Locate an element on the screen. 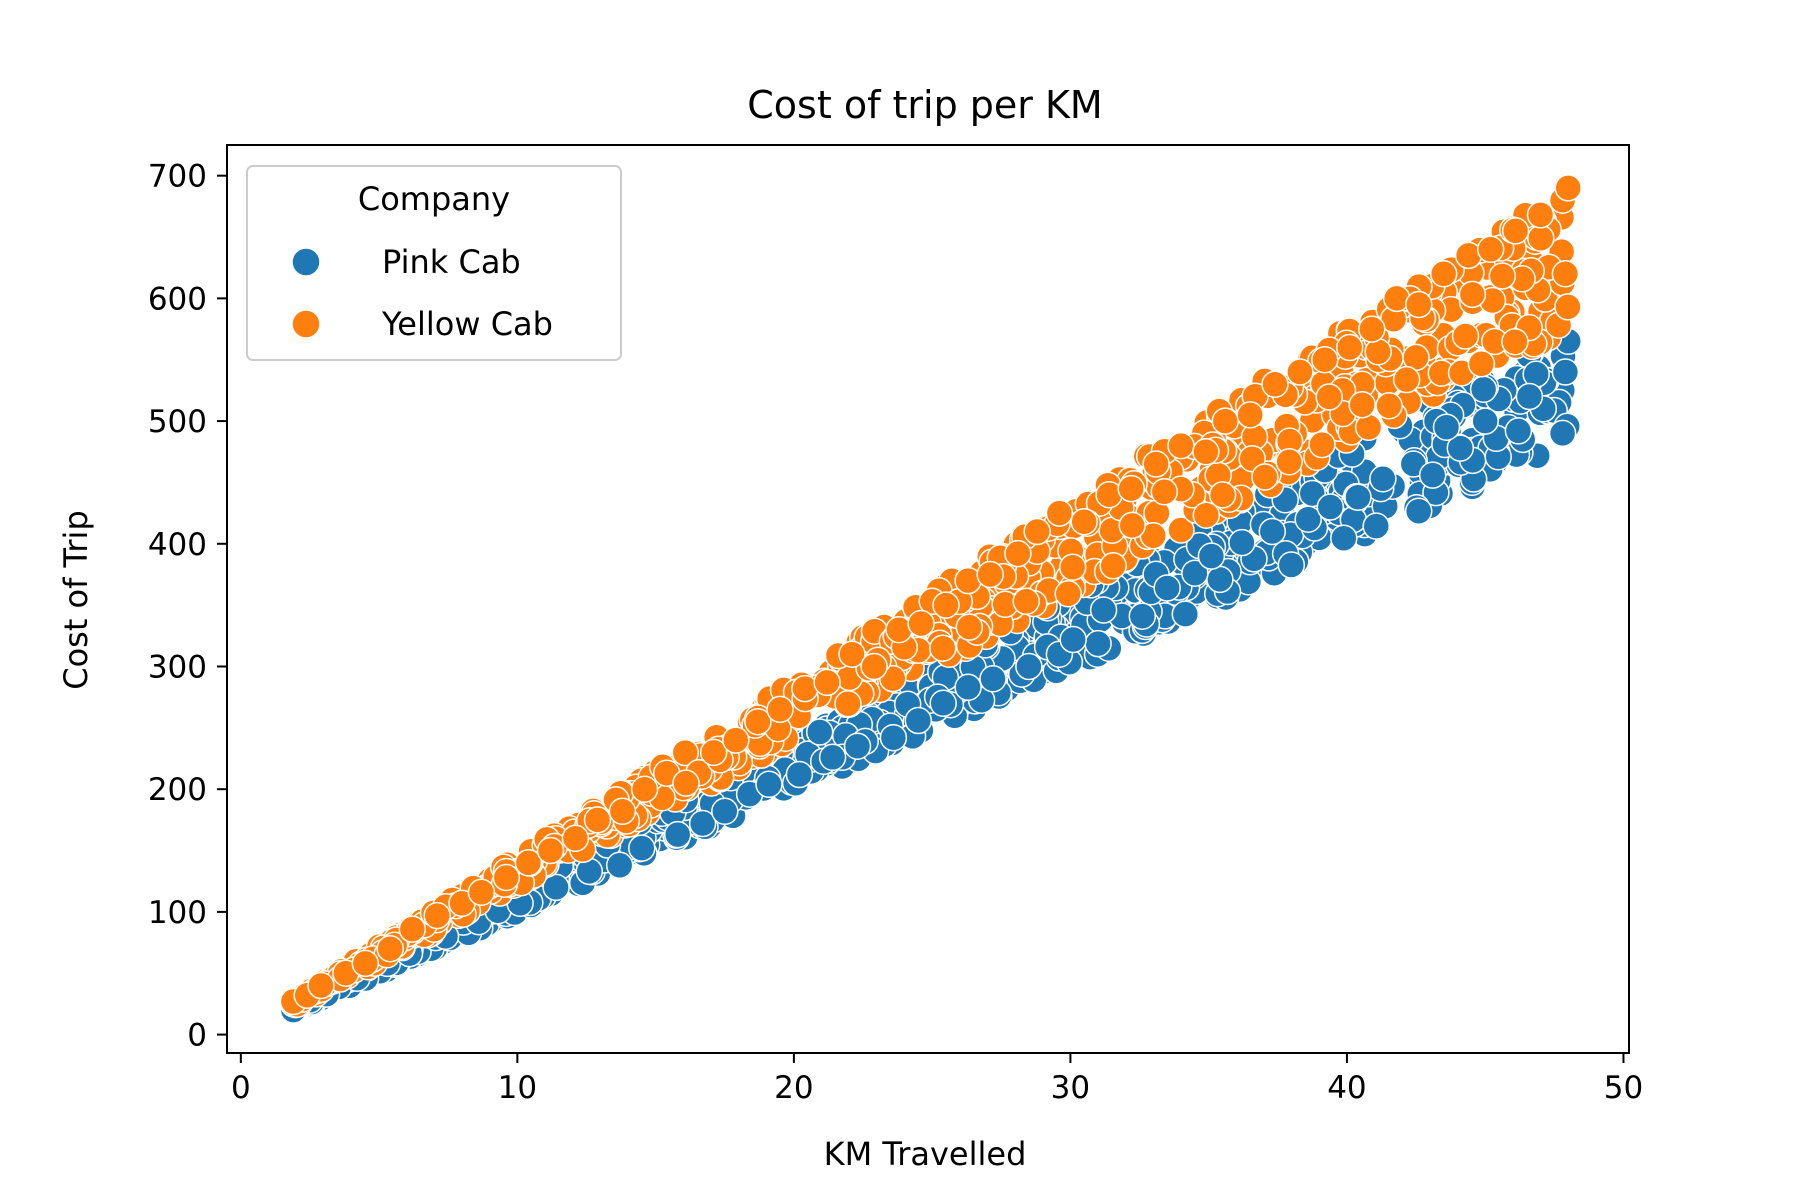 The width and height of the screenshot is (1800, 1200). x-axis-title: KM Travelled is located at coordinates (925, 1154).